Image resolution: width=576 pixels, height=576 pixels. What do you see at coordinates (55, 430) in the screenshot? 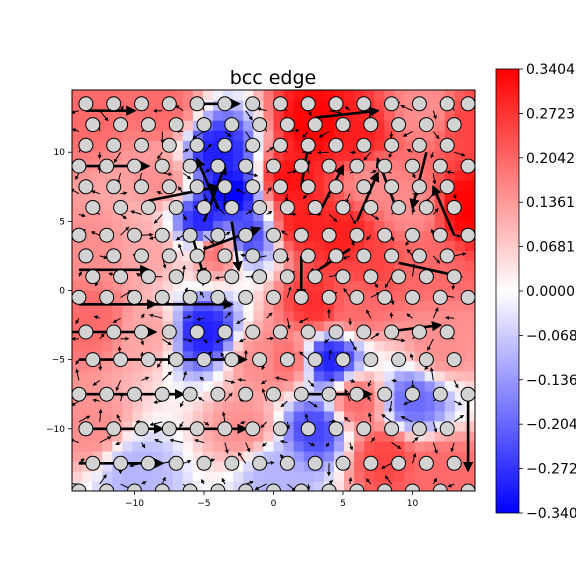
I see `y-tick-label: −10` at bounding box center [55, 430].